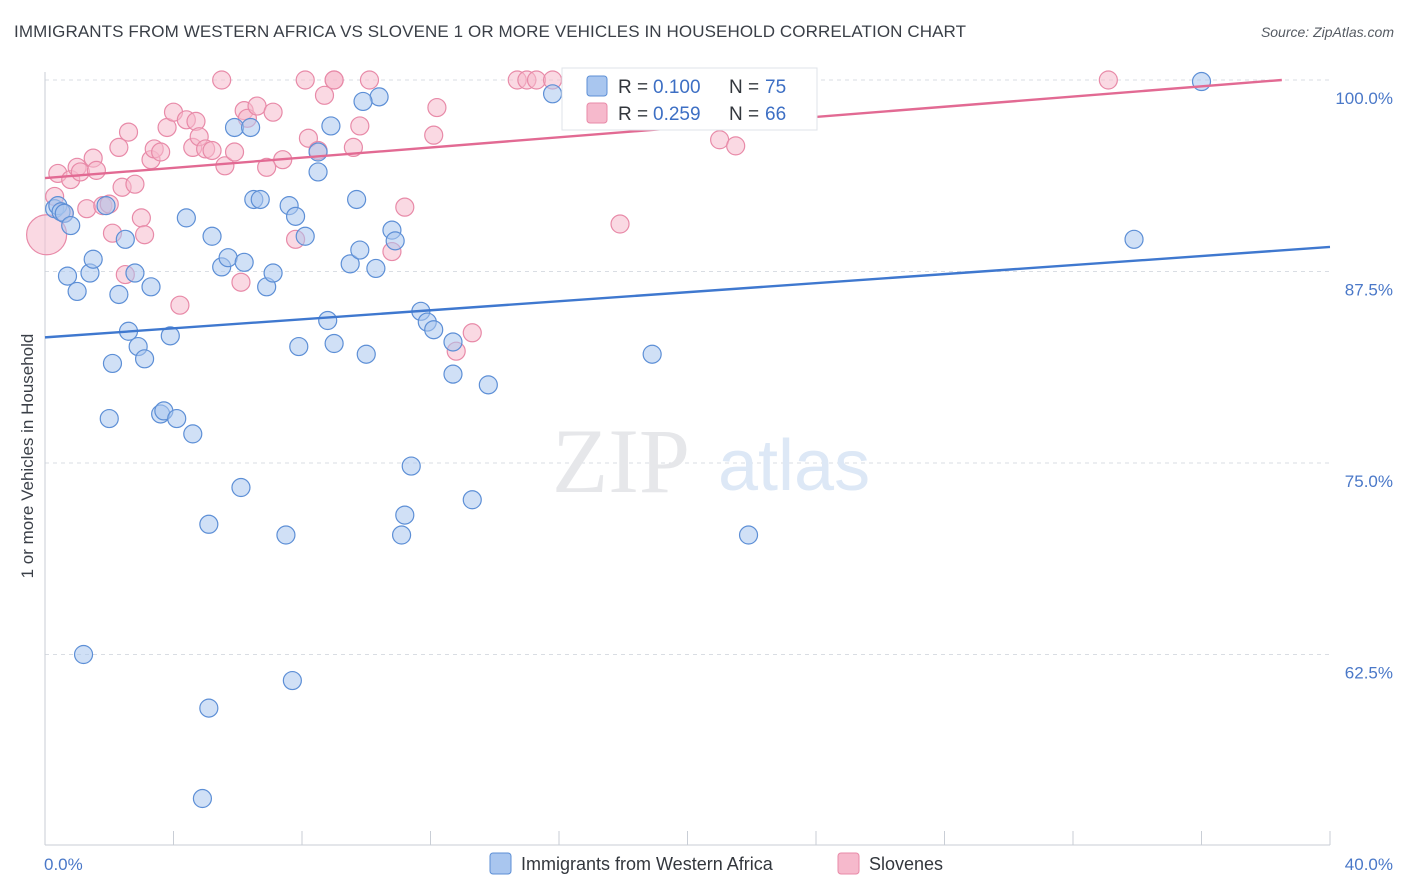 The width and height of the screenshot is (1406, 892). Describe the element at coordinates (677, 87) in the screenshot. I see `stats-blue-r-value: 0.100` at that location.